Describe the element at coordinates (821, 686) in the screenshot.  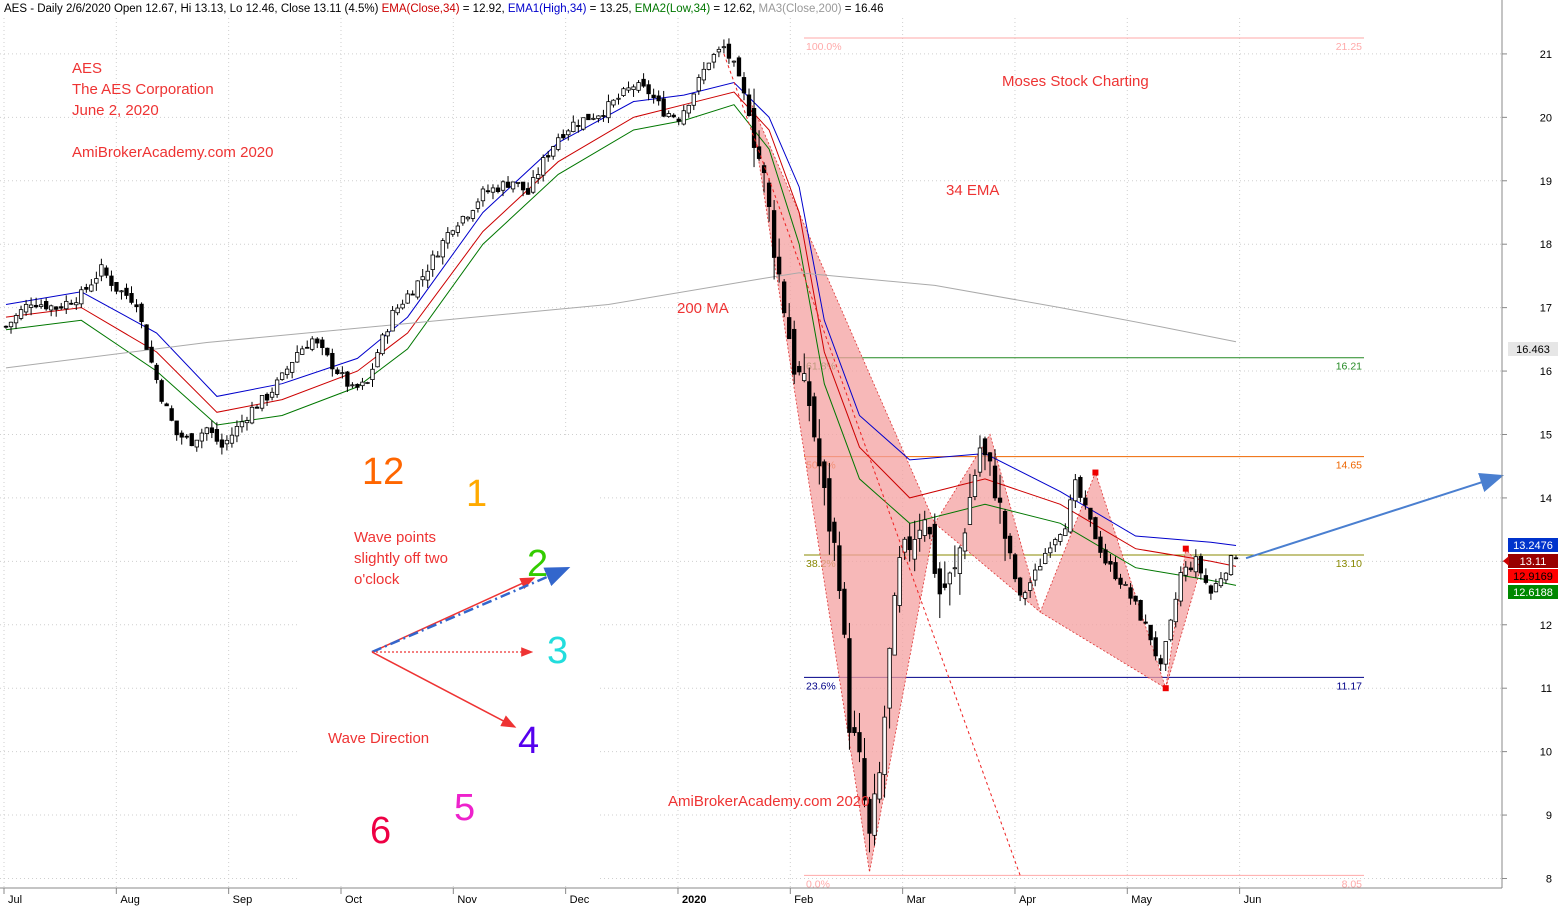
I see `fib-pct-4: 23.6%` at that location.